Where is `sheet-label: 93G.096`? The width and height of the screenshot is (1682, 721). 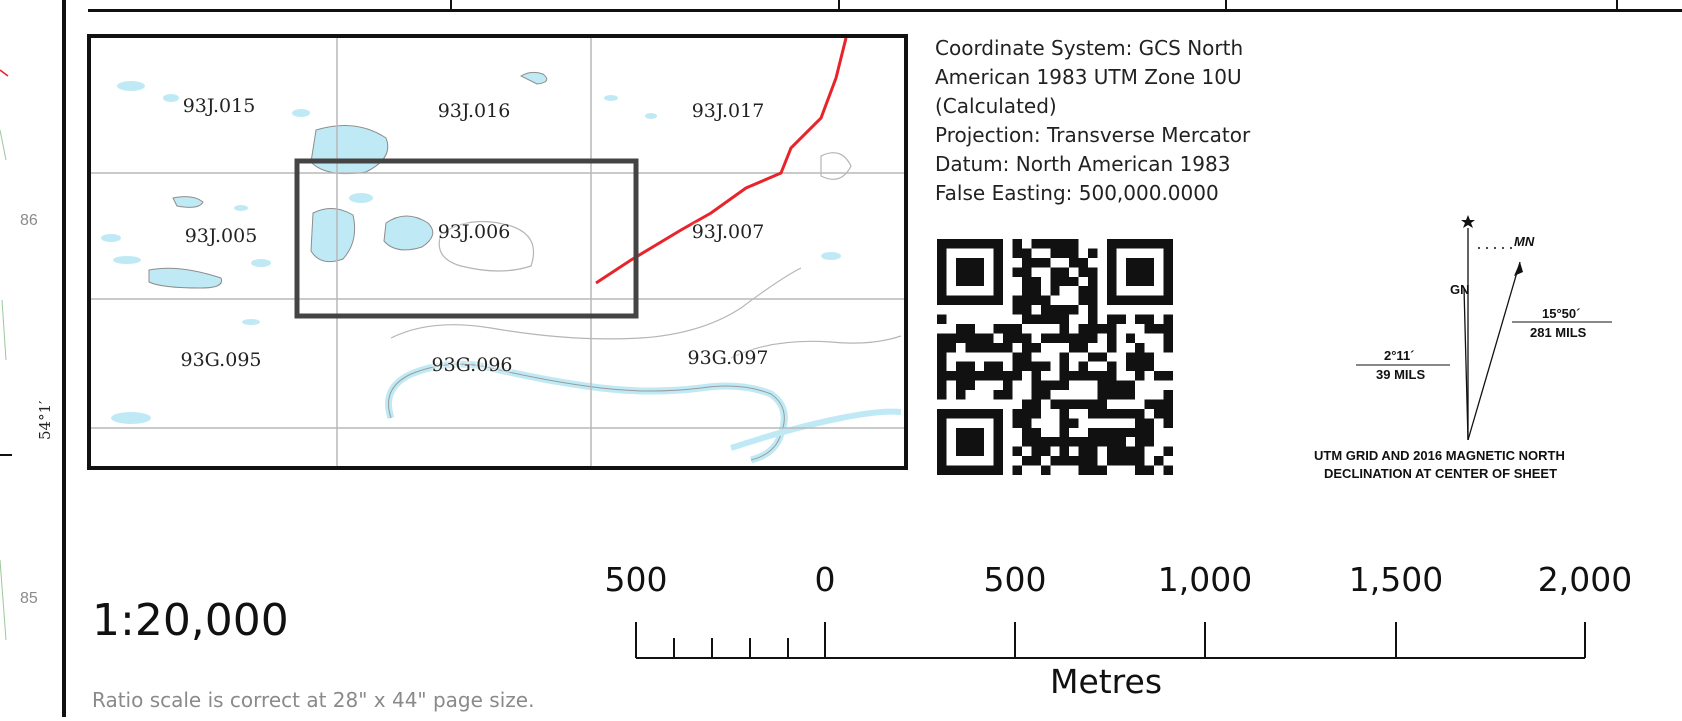 sheet-label: 93G.096 is located at coordinates (472, 365).